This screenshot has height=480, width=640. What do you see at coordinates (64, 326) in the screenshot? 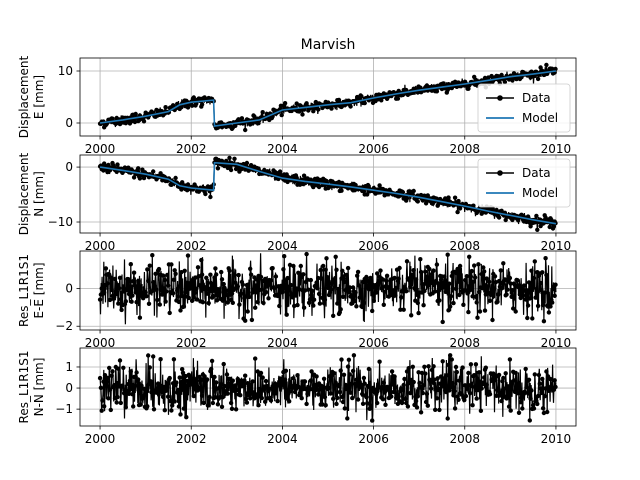
I see `y-tick-label: −2` at bounding box center [64, 326].